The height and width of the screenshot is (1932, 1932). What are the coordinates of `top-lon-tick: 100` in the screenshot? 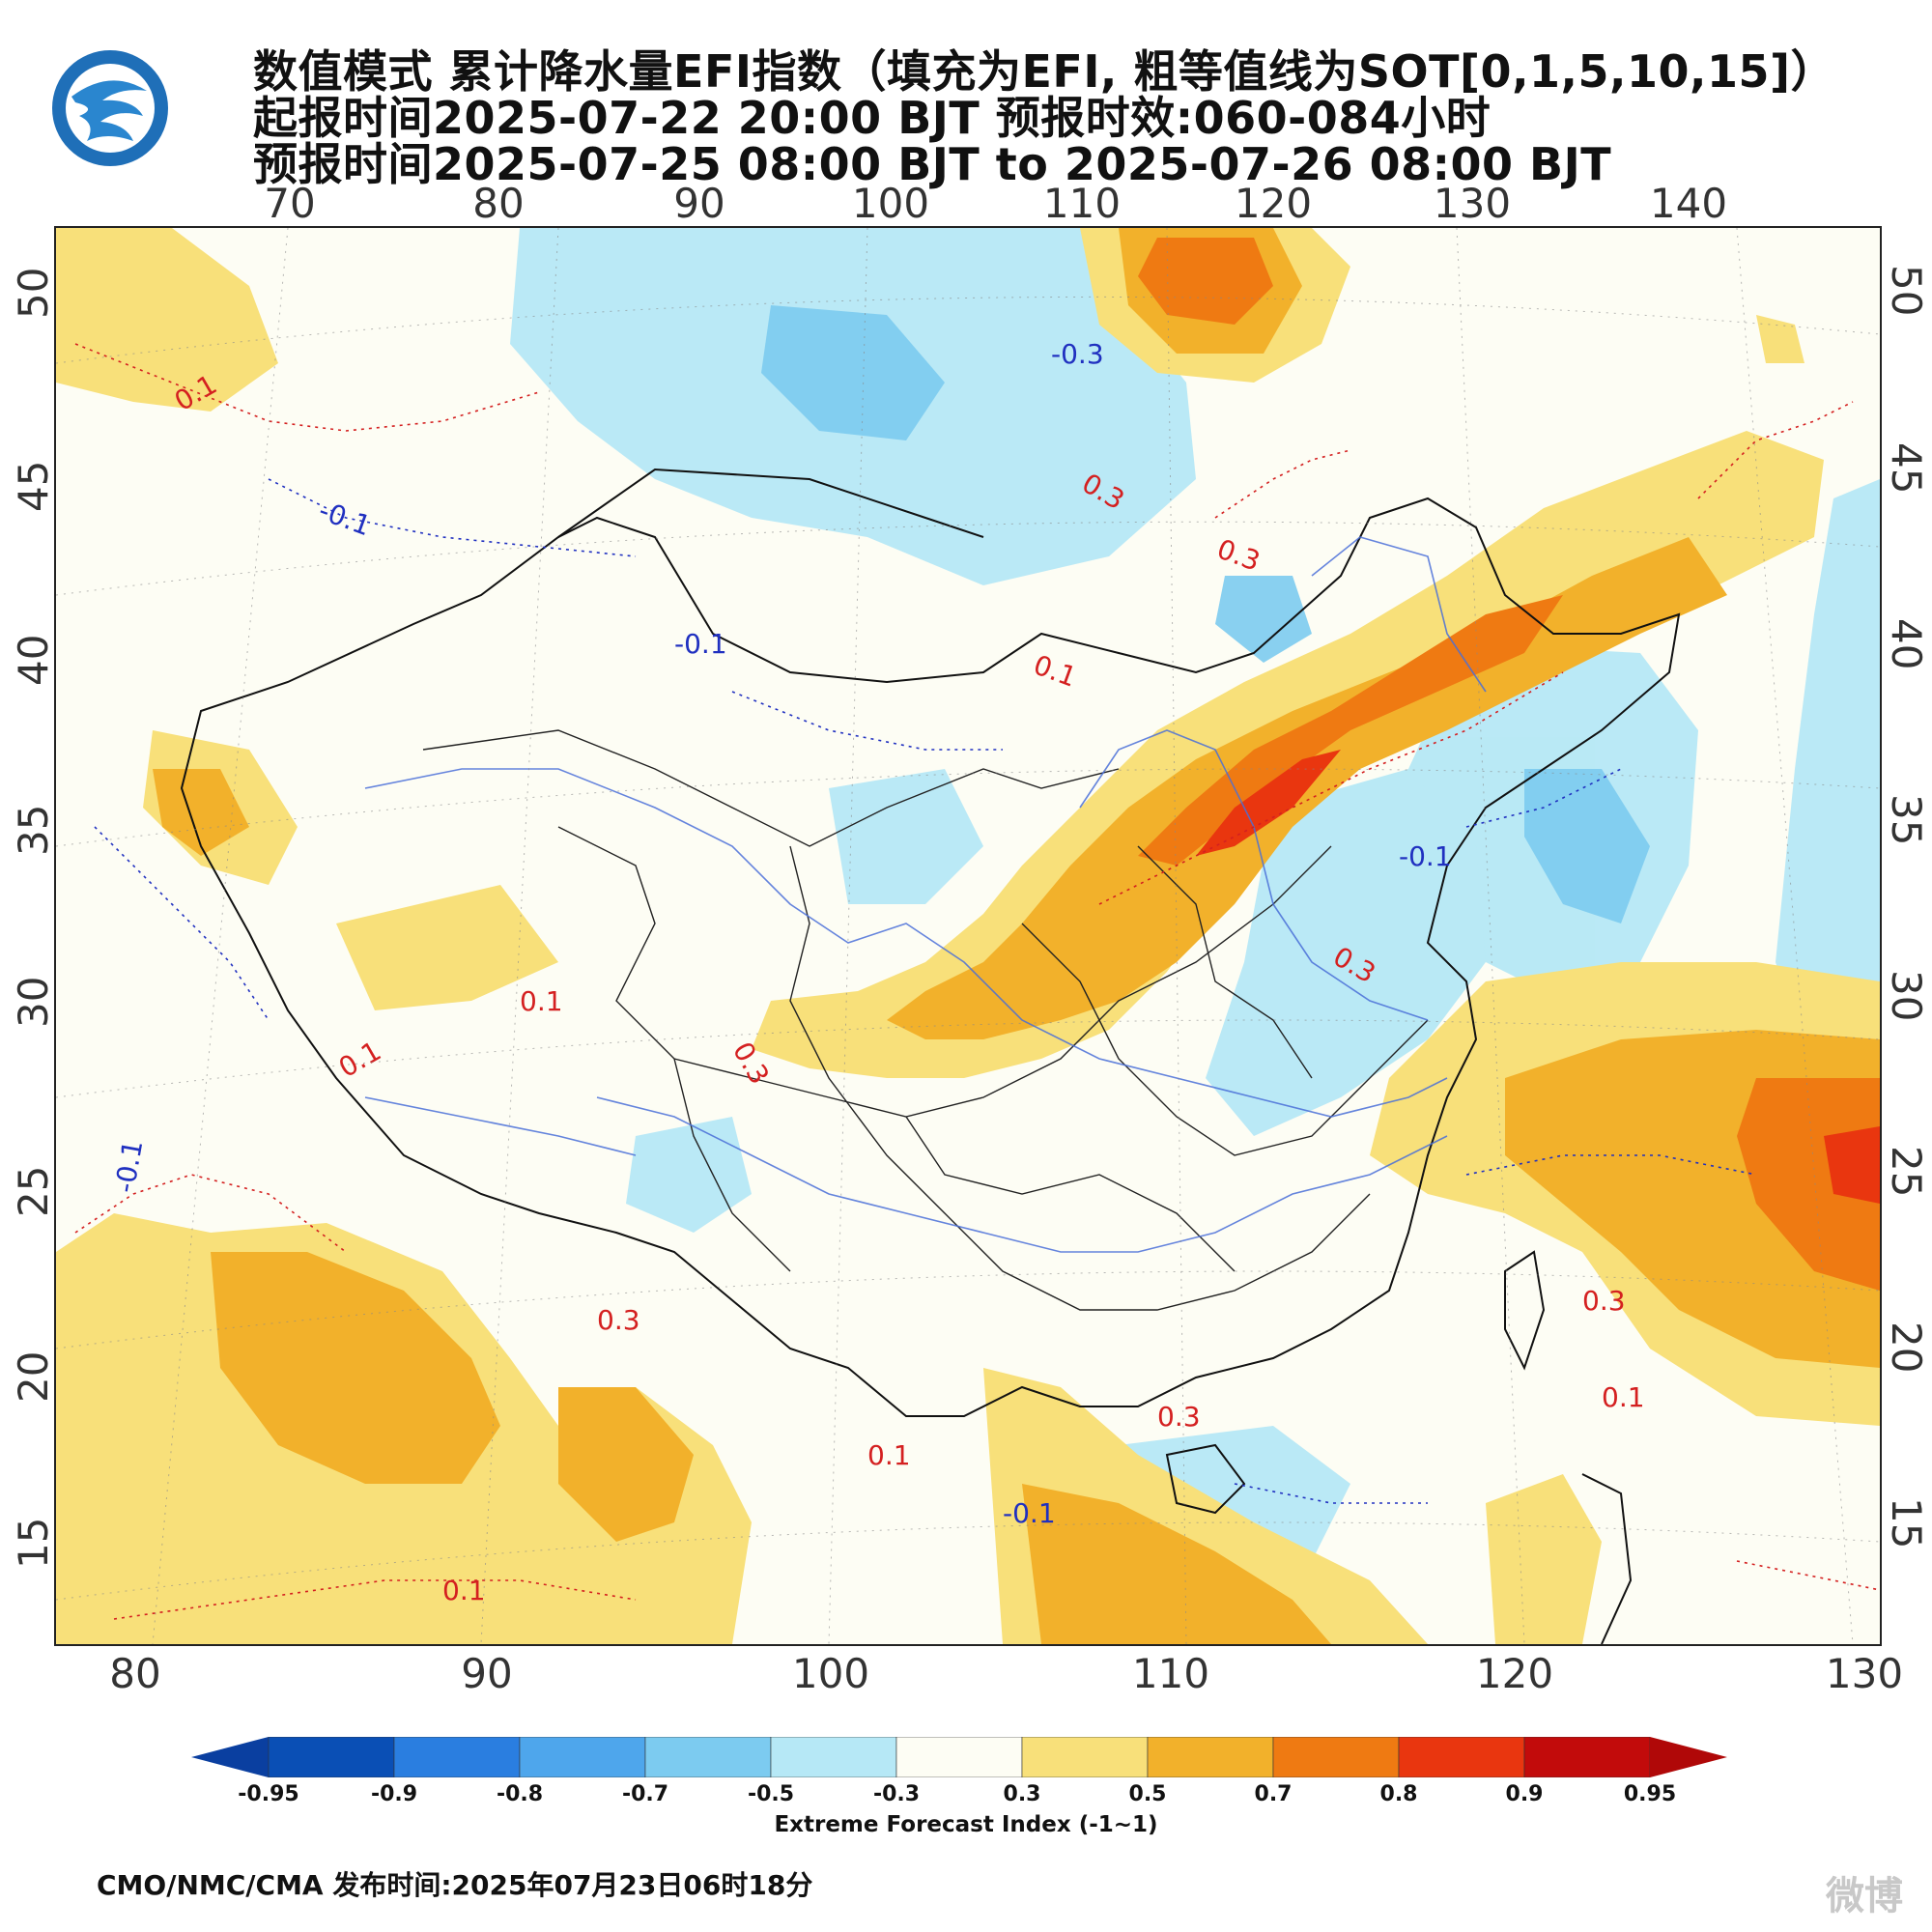 It's located at (890, 203).